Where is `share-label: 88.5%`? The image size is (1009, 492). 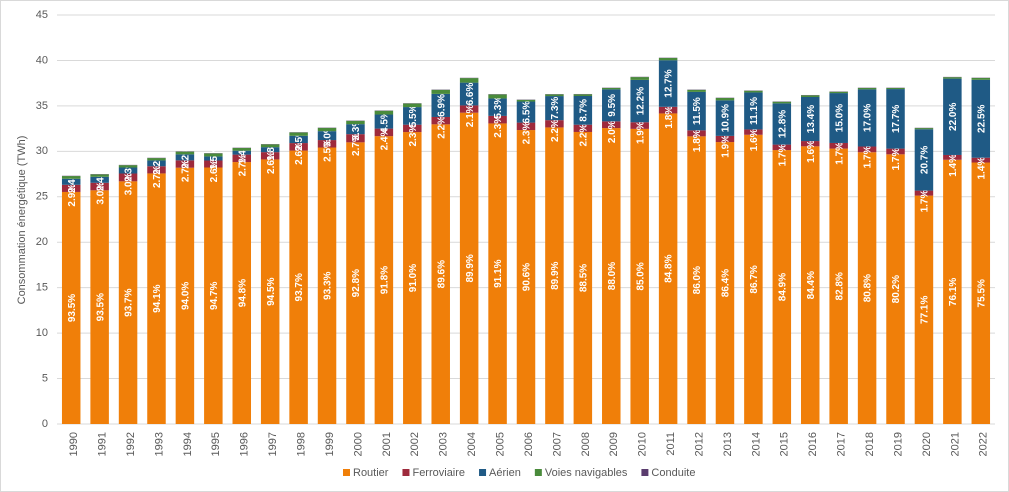 share-label: 88.5% is located at coordinates (583, 278).